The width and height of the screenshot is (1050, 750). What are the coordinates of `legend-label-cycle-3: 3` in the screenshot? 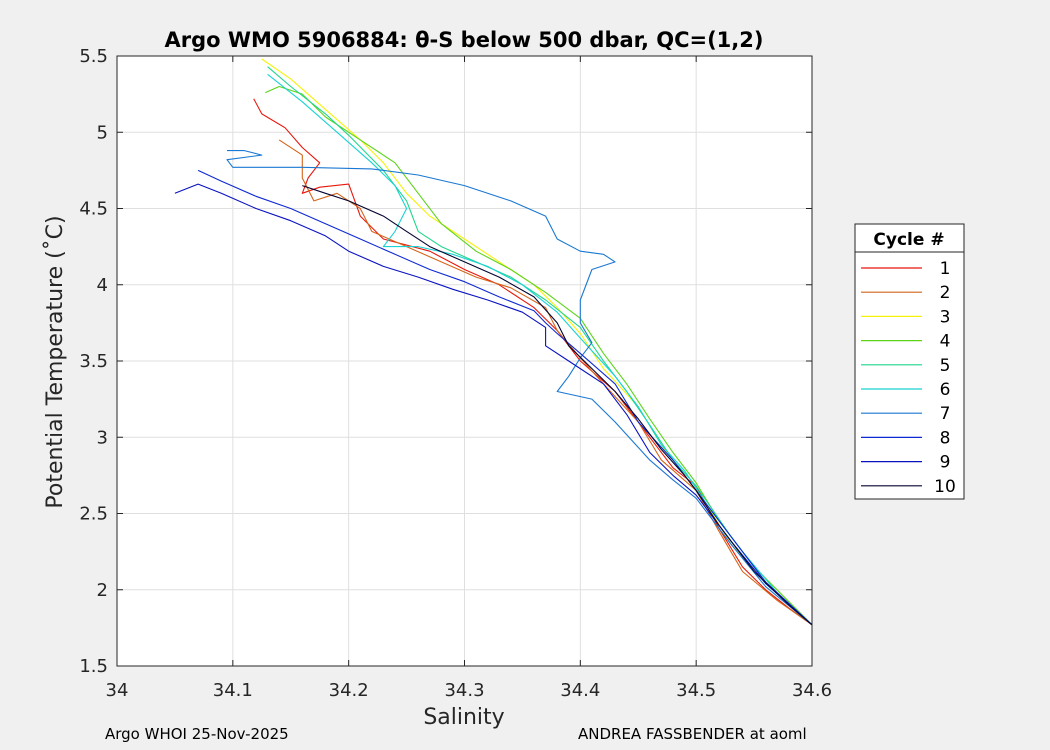 It's located at (945, 317).